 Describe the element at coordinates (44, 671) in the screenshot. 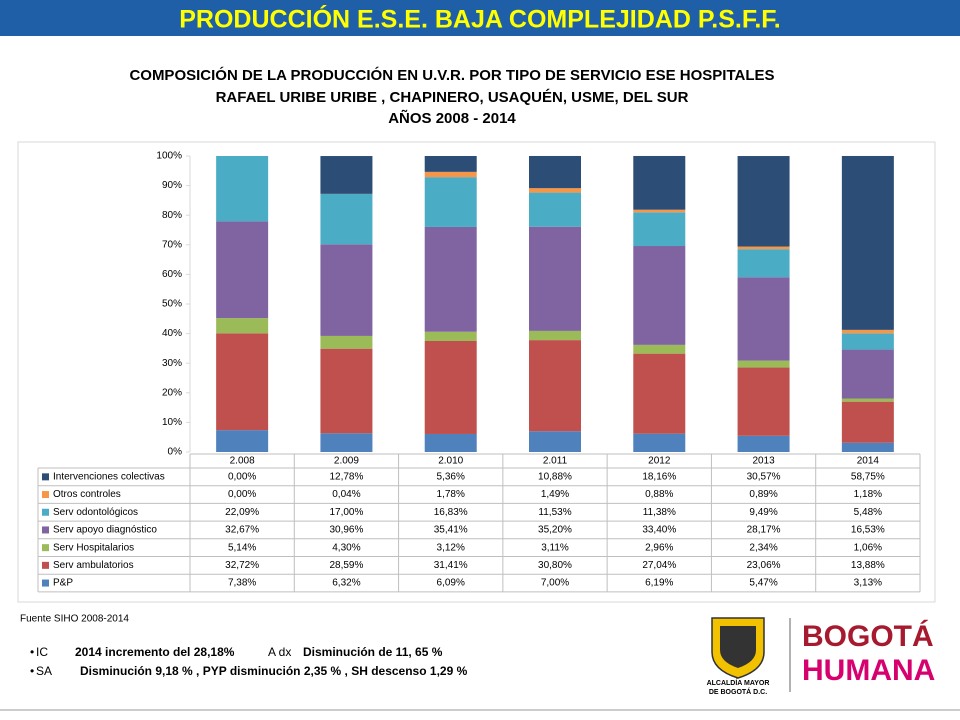

I see `note-text: SA` at that location.